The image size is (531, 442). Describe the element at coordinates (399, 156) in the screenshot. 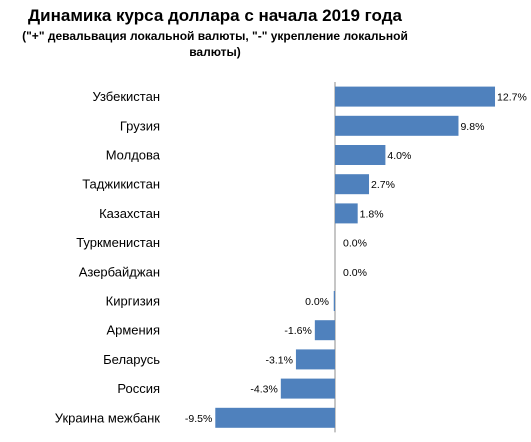

I see `value-label: 4.0%` at that location.